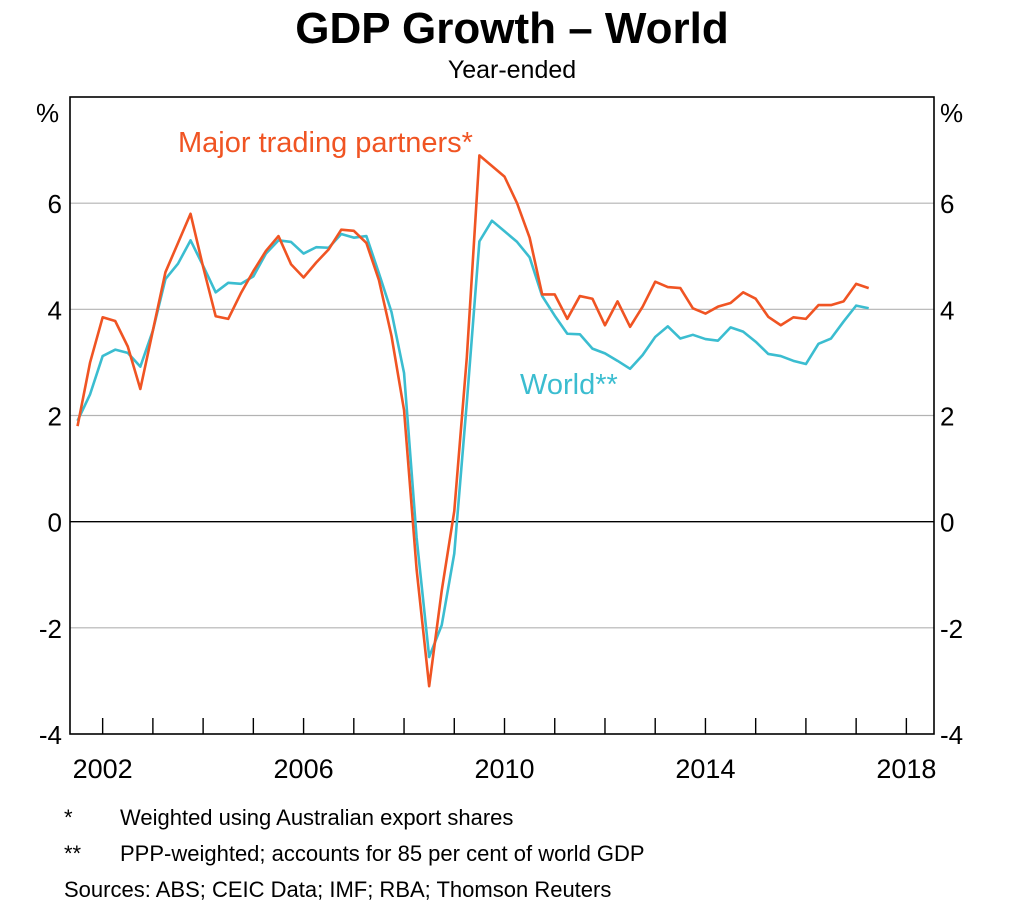  What do you see at coordinates (569, 385) in the screenshot?
I see `annotation-world: World**` at bounding box center [569, 385].